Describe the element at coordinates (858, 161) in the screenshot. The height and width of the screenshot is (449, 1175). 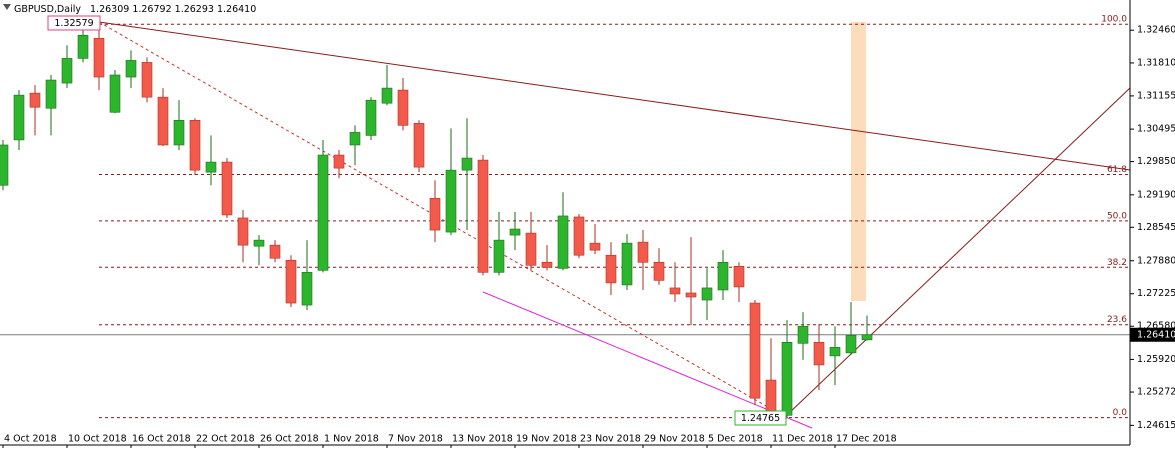
I see `highlight-zone` at that location.